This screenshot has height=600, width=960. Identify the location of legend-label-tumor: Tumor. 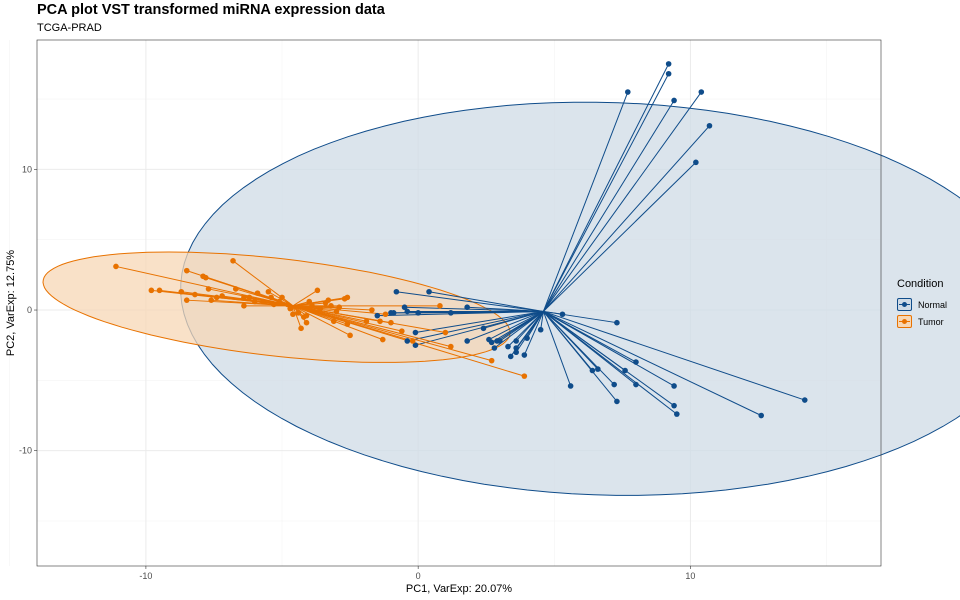
(931, 321).